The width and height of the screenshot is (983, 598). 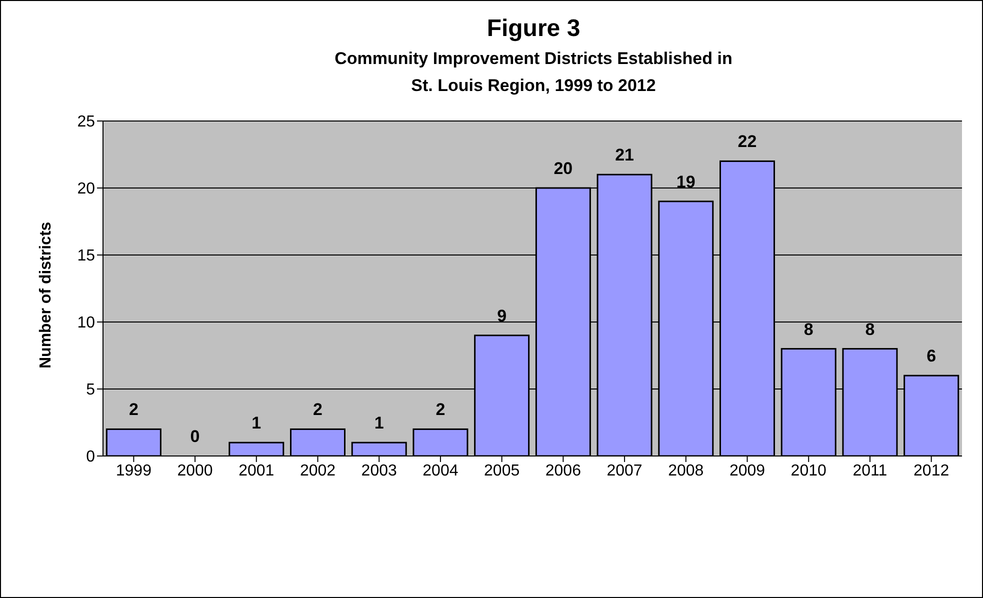 What do you see at coordinates (195, 436) in the screenshot?
I see `data-label: 0` at bounding box center [195, 436].